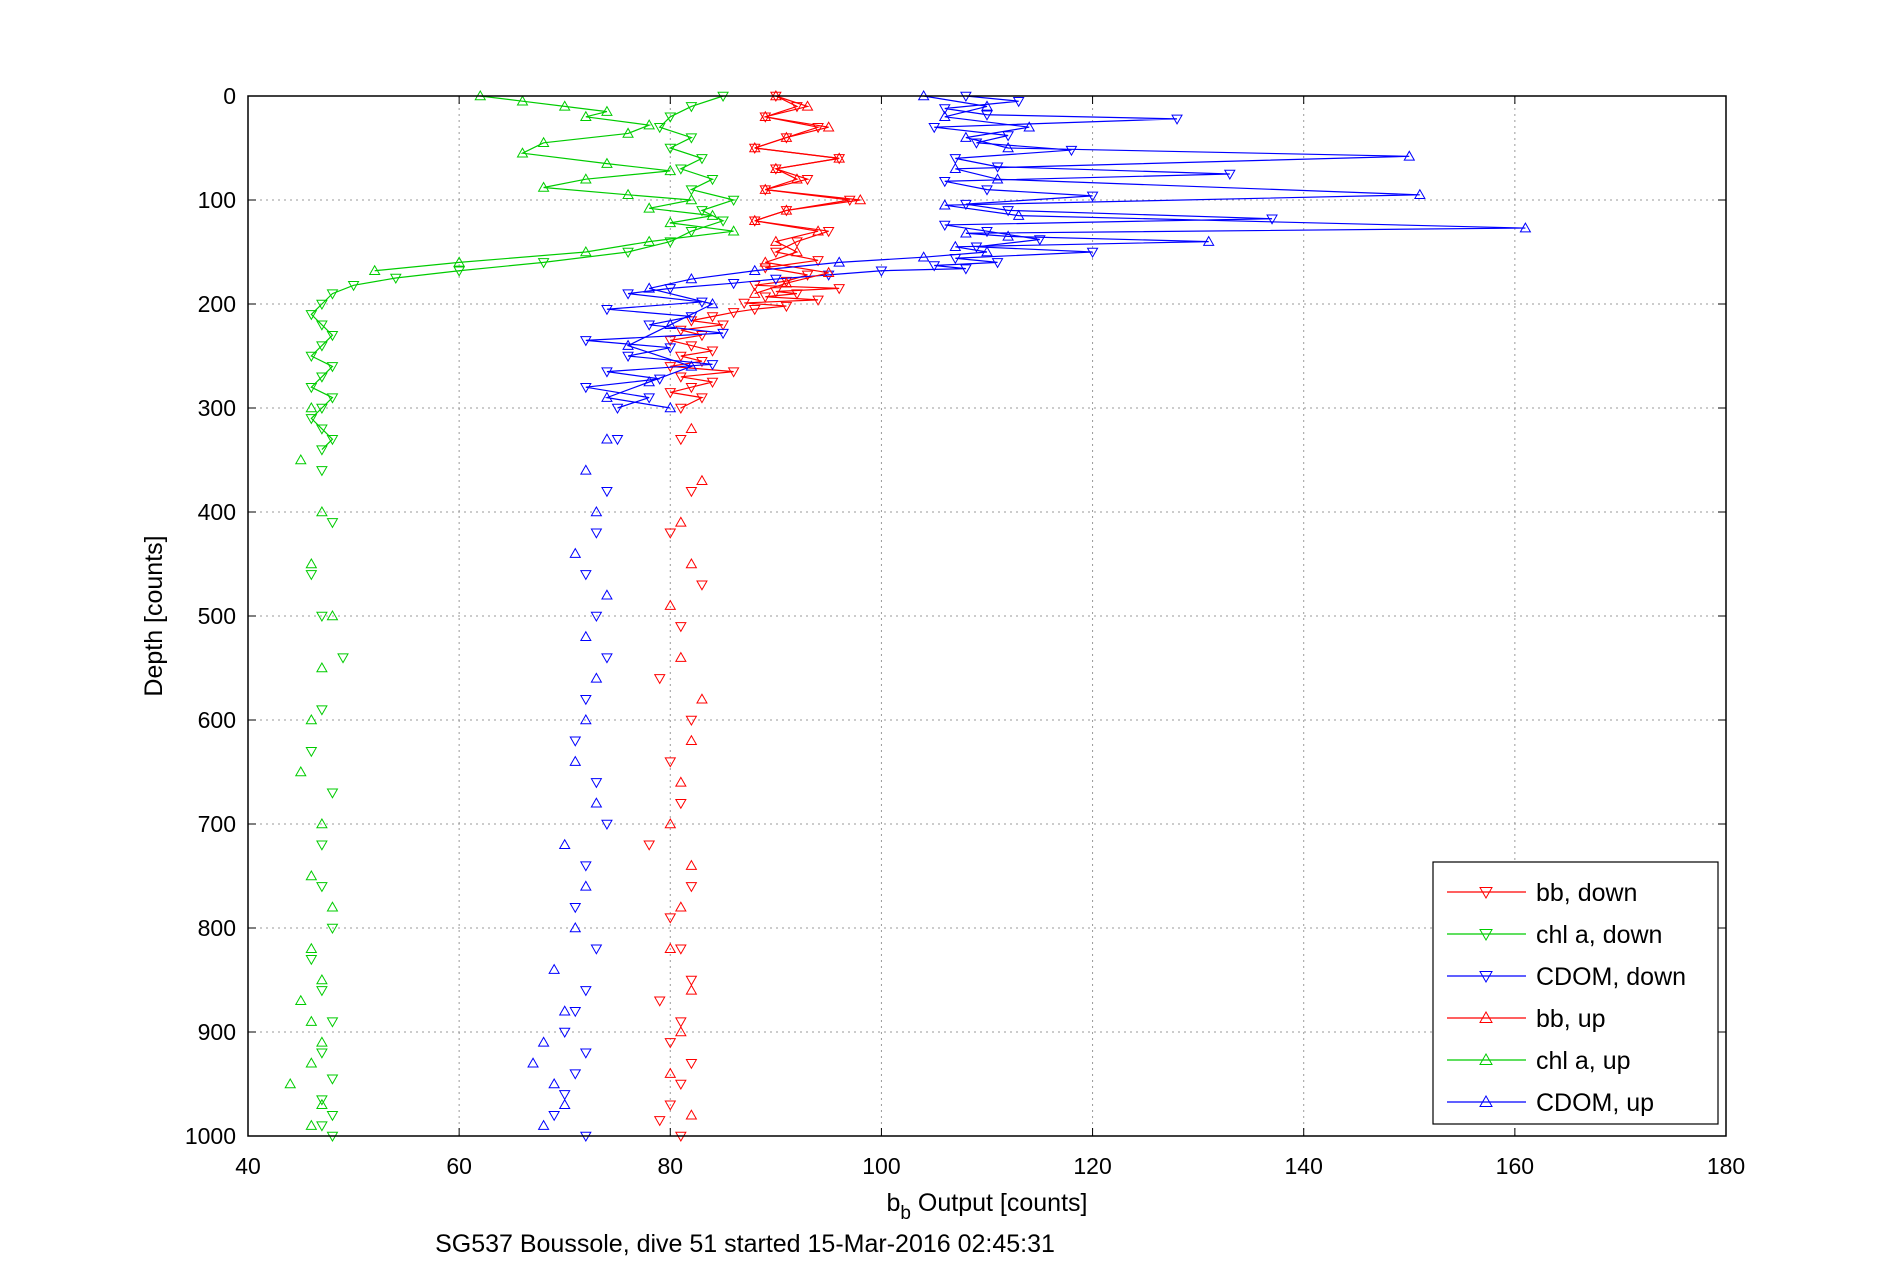  Describe the element at coordinates (217, 1032) in the screenshot. I see `y-tick-label: 900` at that location.